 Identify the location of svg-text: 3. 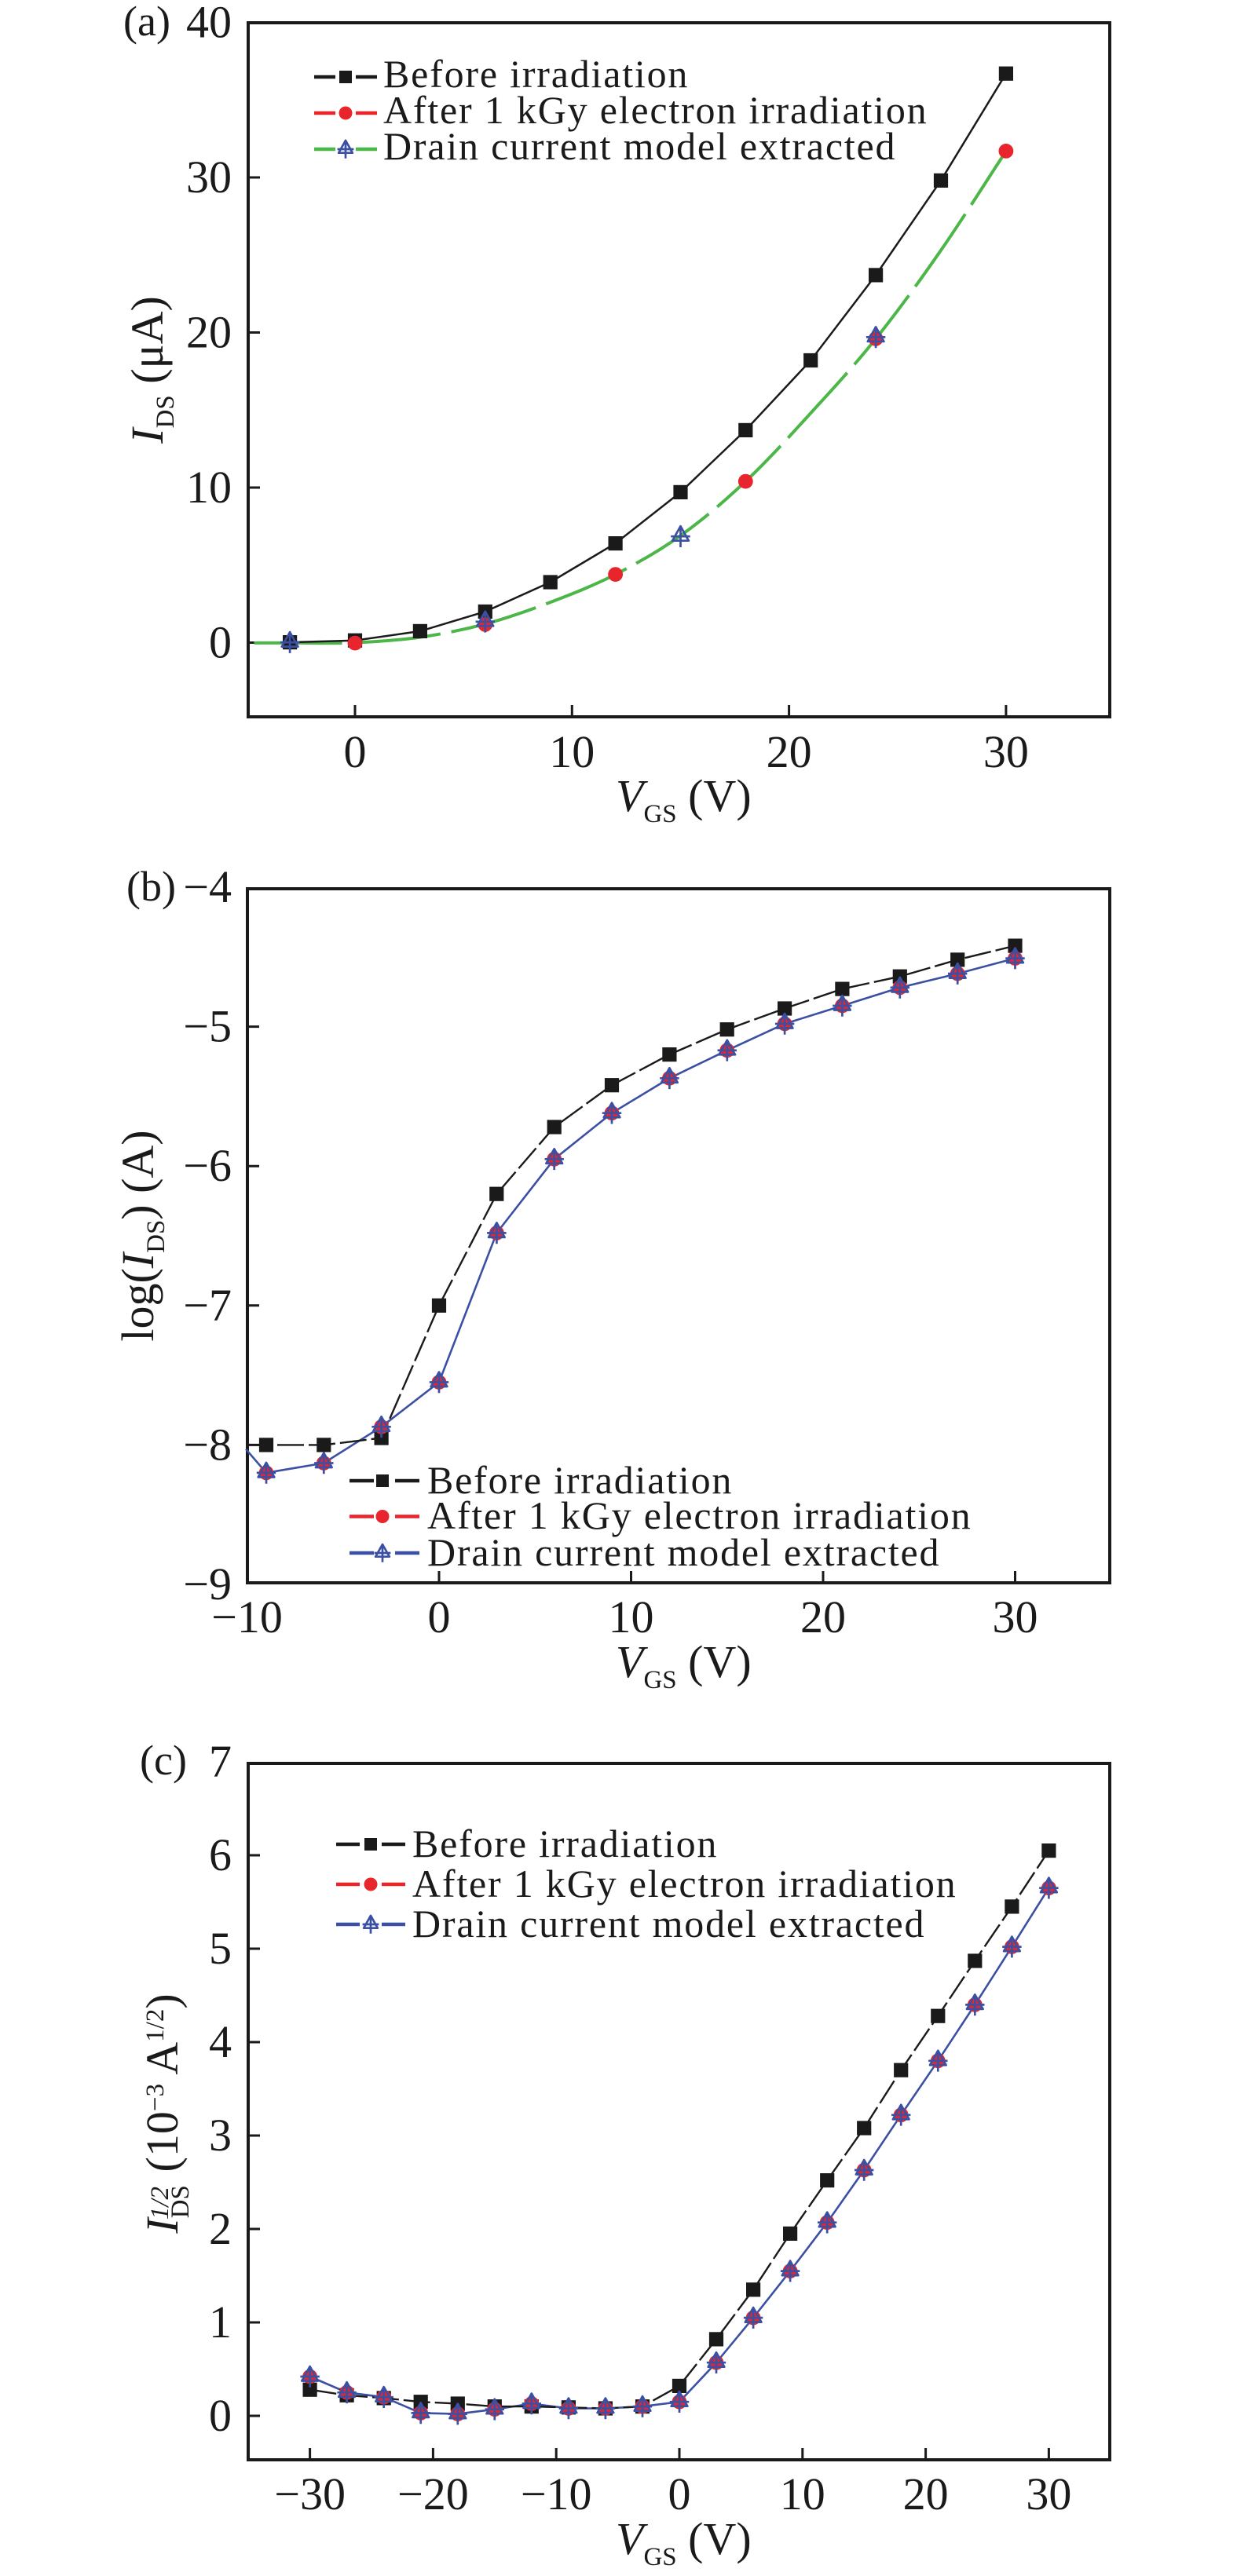
(221, 2135).